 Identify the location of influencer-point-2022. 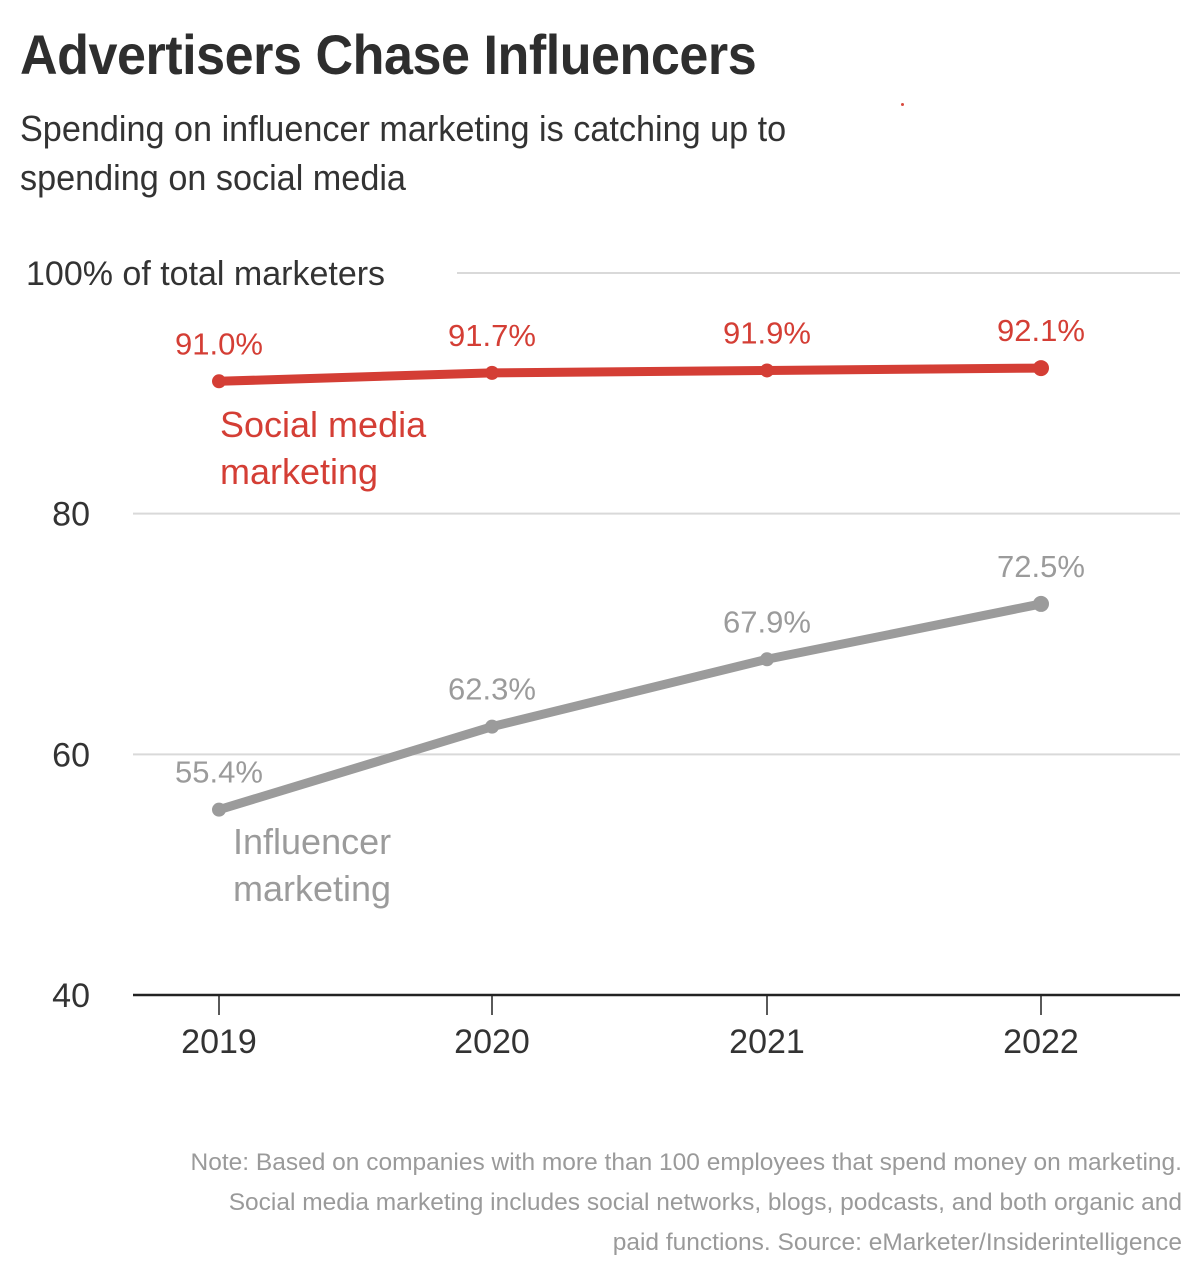
(1041, 603).